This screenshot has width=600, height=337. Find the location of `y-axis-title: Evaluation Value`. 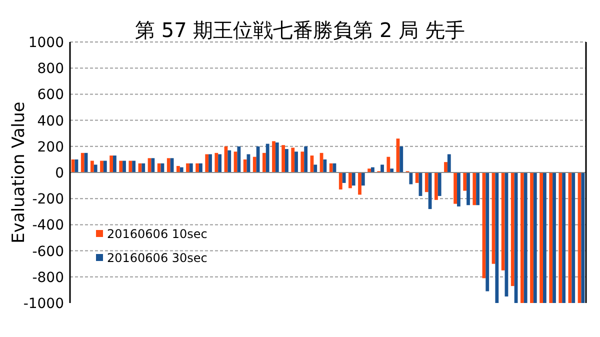

y-axis-title: Evaluation Value is located at coordinates (19, 173).